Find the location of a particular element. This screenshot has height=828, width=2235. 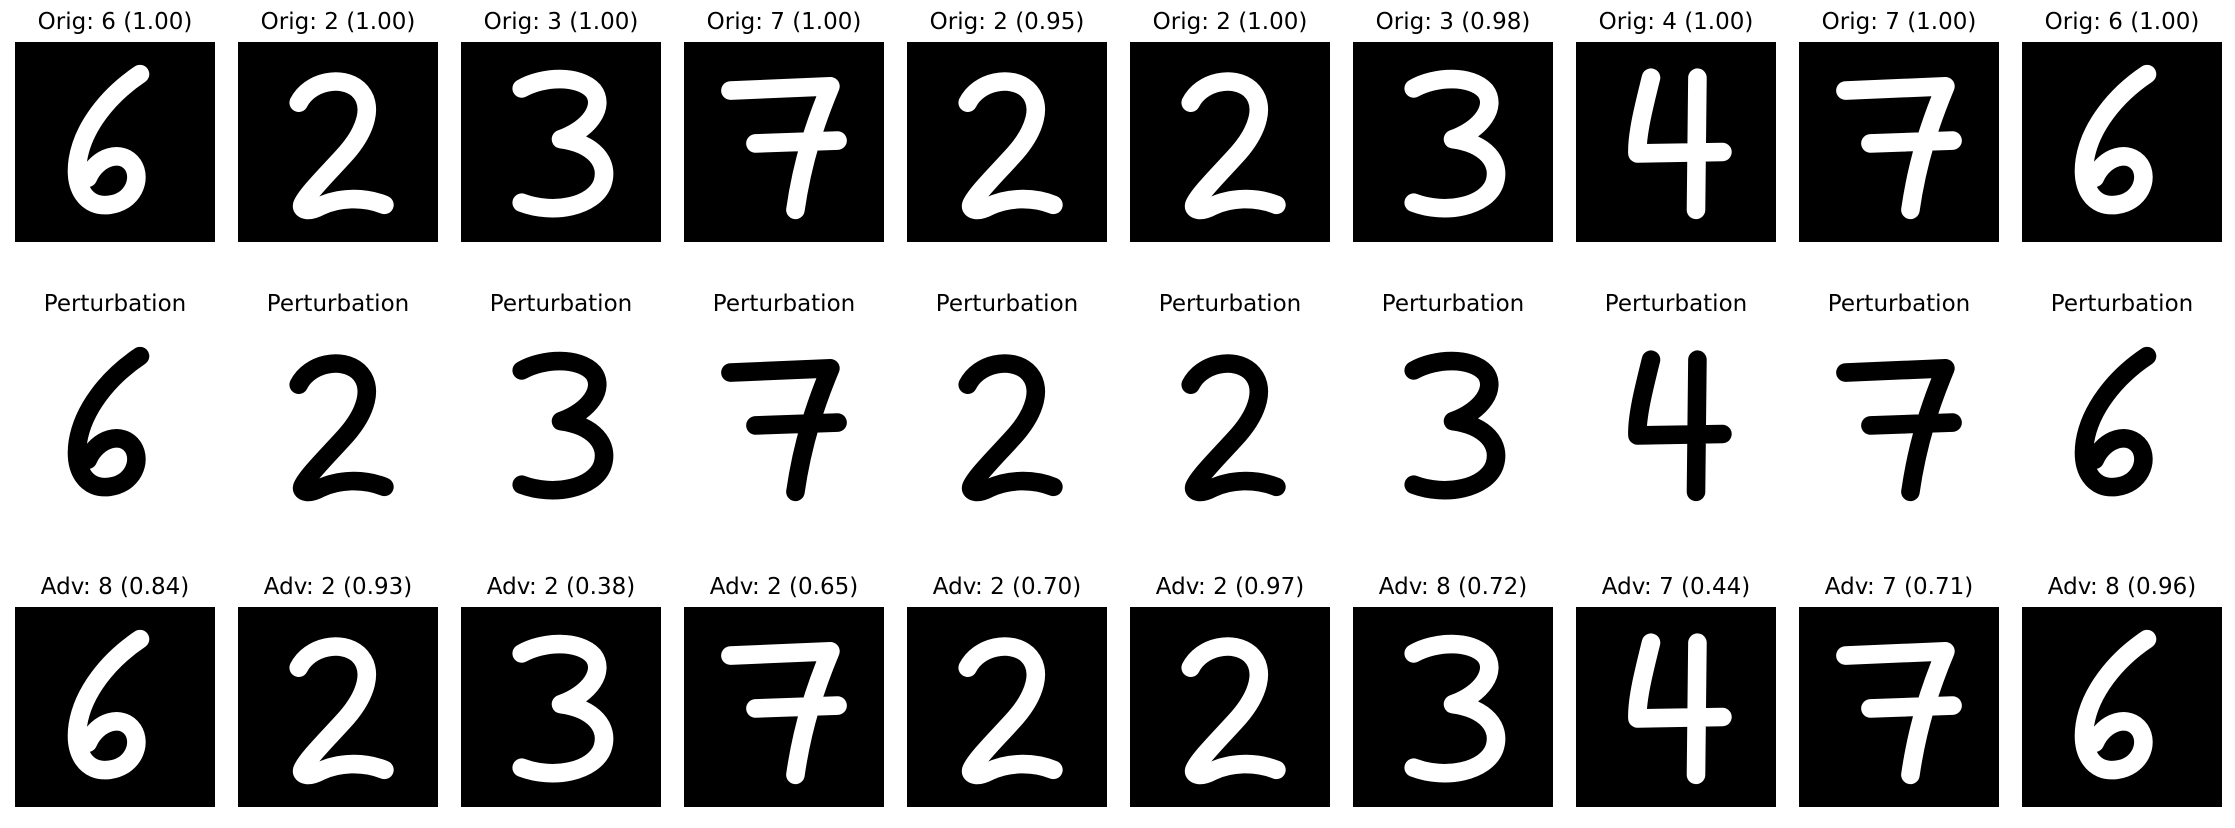

adversarial-panel-title: Adv: 2 (0.70) is located at coordinates (1007, 587).